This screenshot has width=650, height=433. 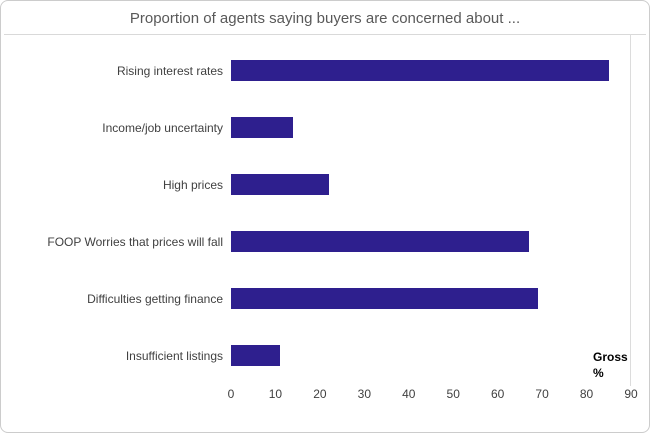 What do you see at coordinates (320, 394) in the screenshot?
I see `x-tick-label: 20` at bounding box center [320, 394].